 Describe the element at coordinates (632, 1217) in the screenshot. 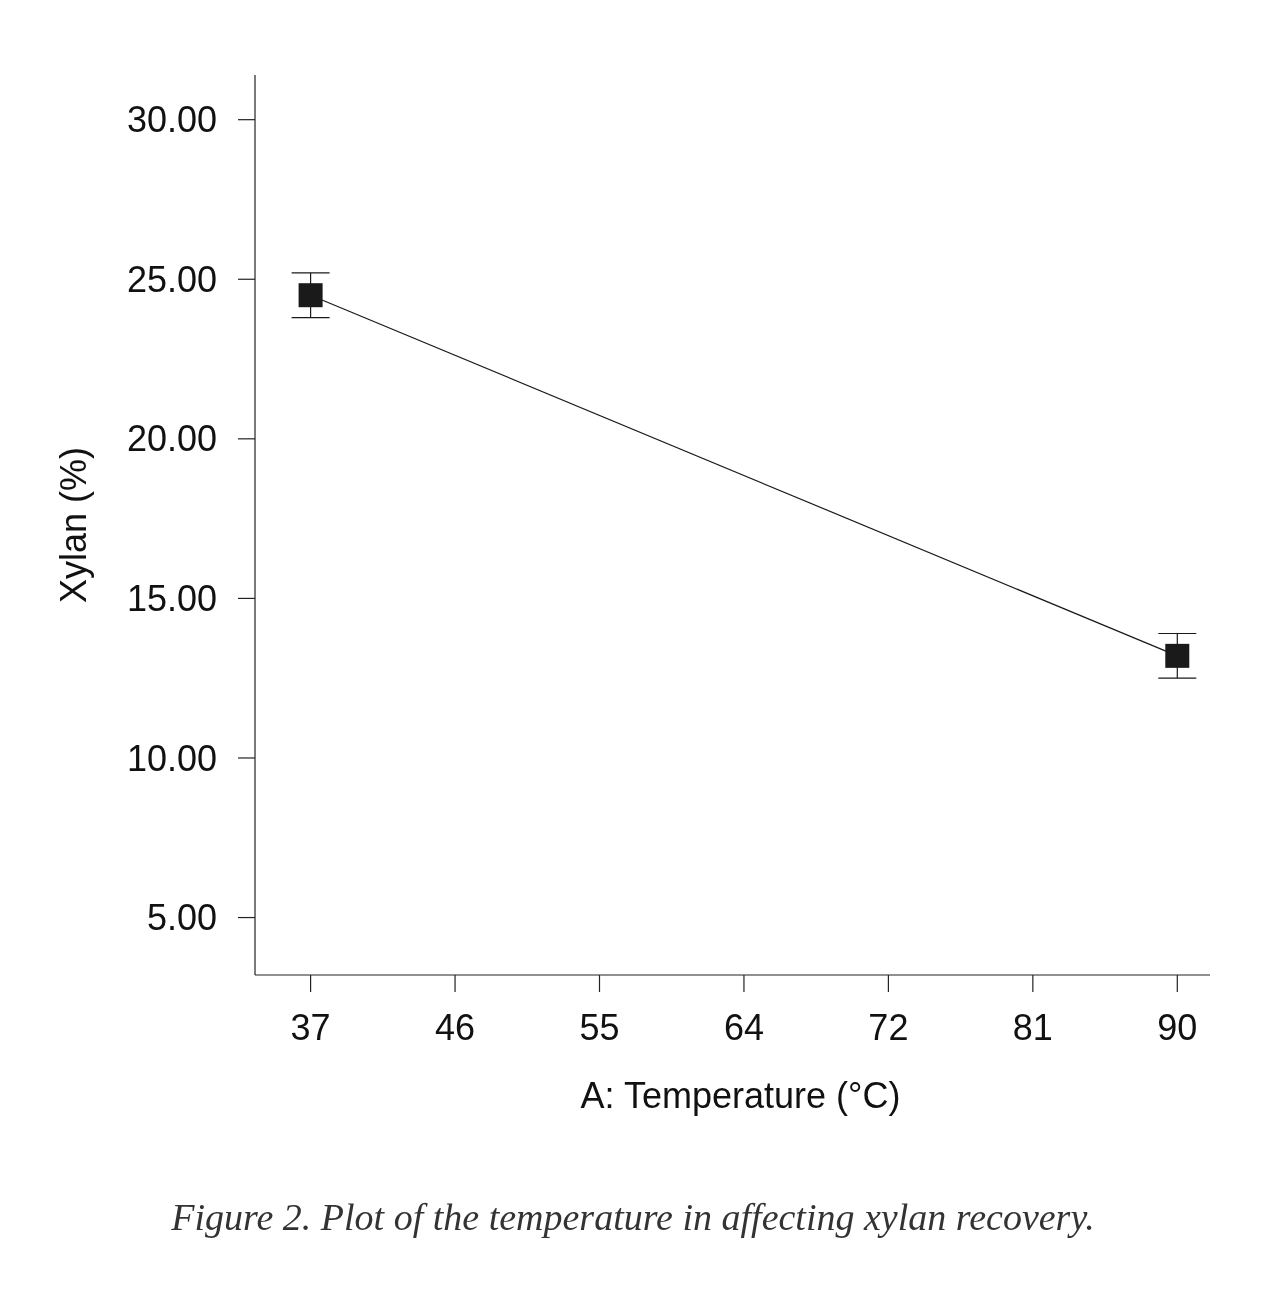

I see `caption: Figure 2. Plot of the temperature in affecting xylan recovery.` at that location.